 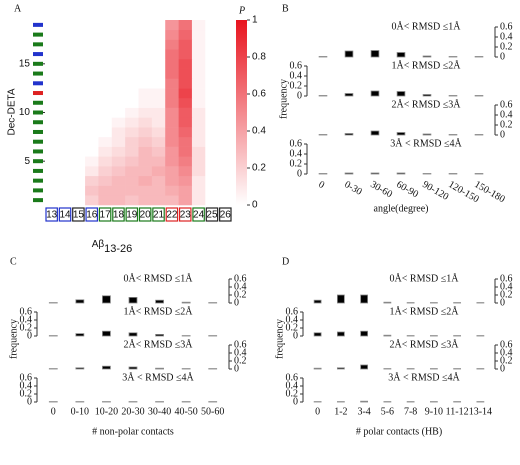 I want to click on x-tick-label: 0-30, so click(x=352, y=188).